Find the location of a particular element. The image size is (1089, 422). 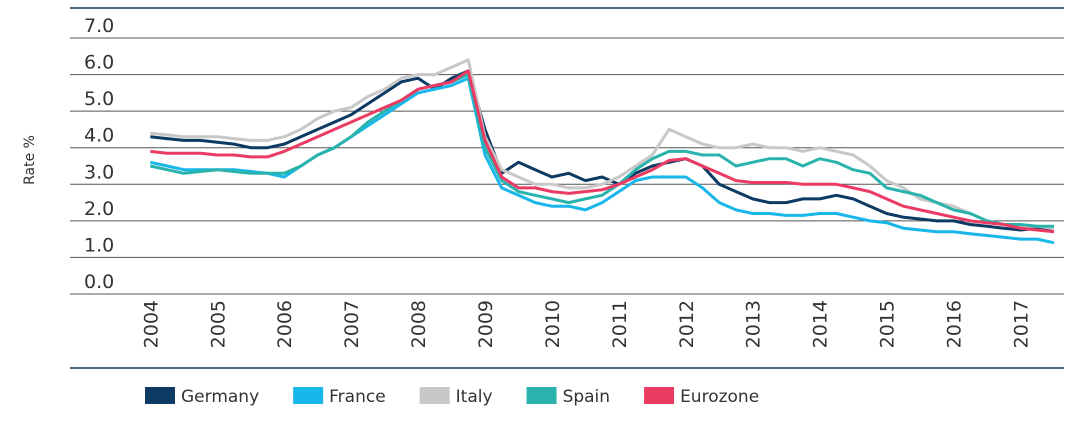

x-tick-label: 2016 is located at coordinates (955, 324).